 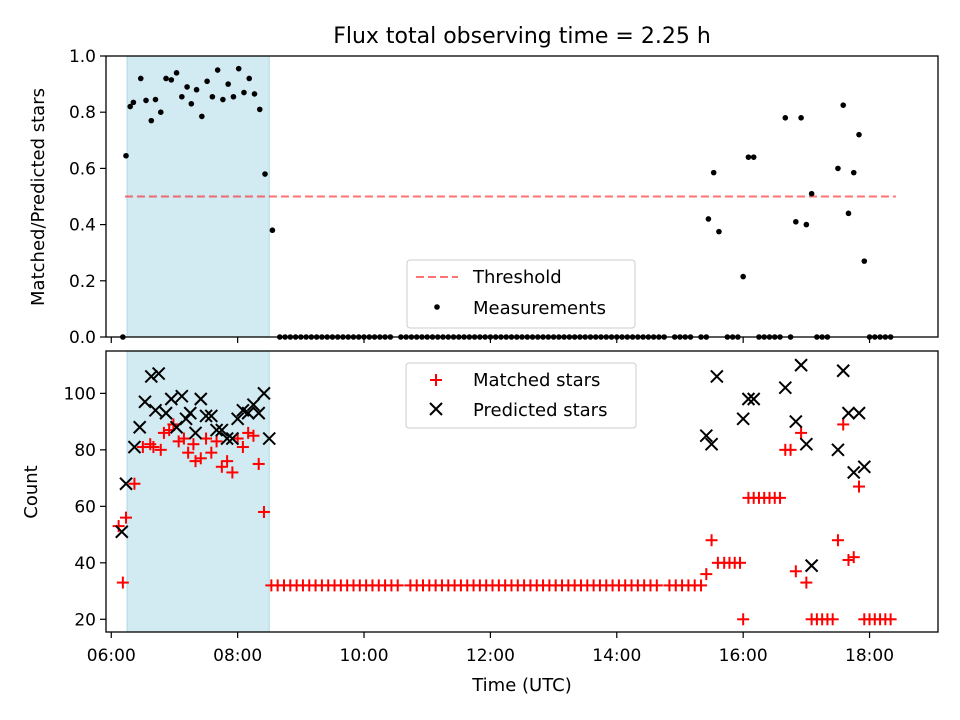 I want to click on bottom-legend-box, so click(x=521, y=395).